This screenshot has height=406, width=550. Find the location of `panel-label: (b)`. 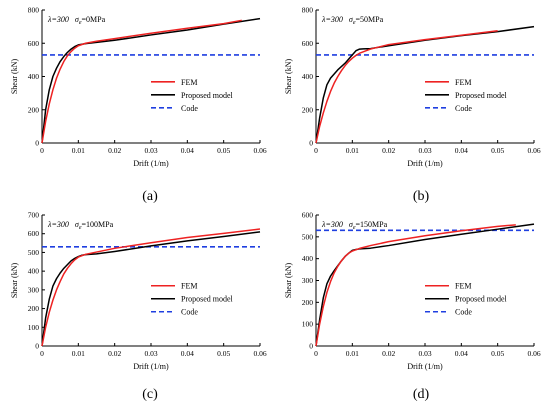

panel-label: (b) is located at coordinates (421, 196).